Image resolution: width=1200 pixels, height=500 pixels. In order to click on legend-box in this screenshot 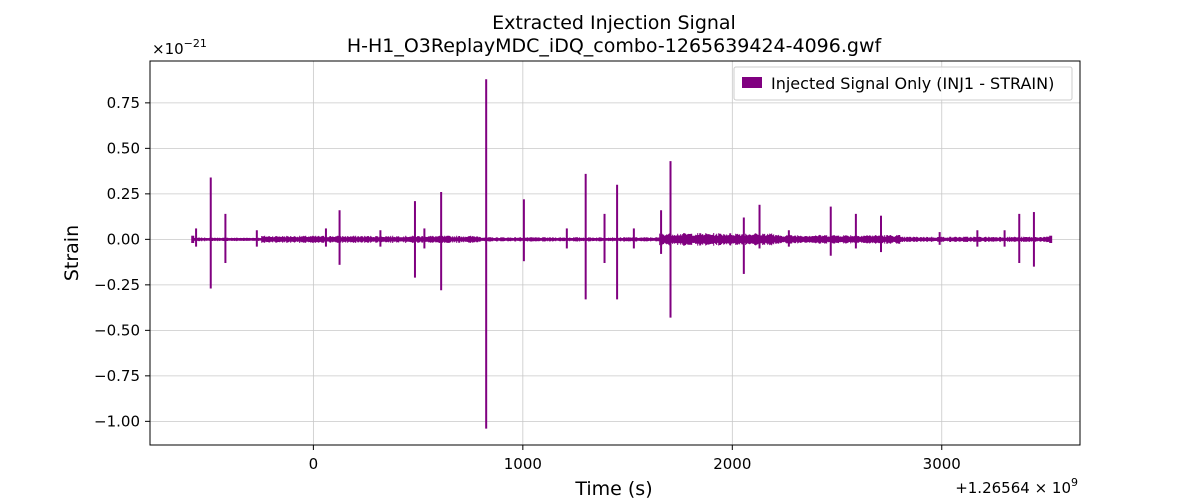, I will do `click(903, 83)`.